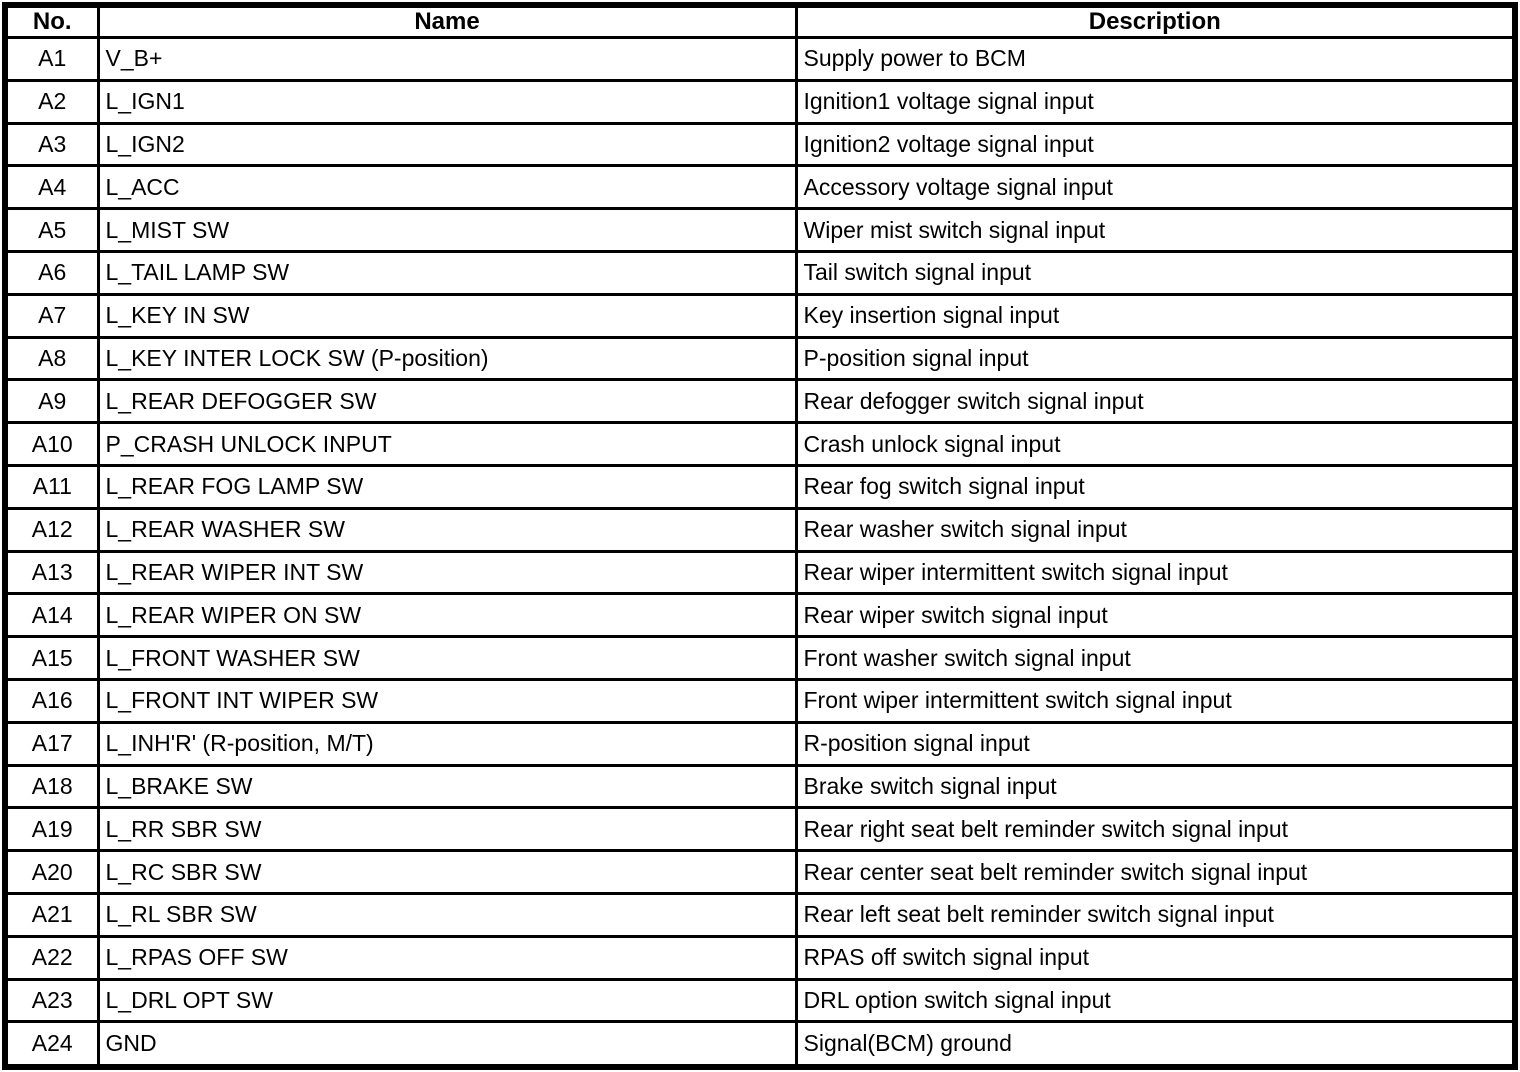 The height and width of the screenshot is (1072, 1520). Describe the element at coordinates (1155, 1044) in the screenshot. I see `cell-description: Signal(BCM) ground` at that location.